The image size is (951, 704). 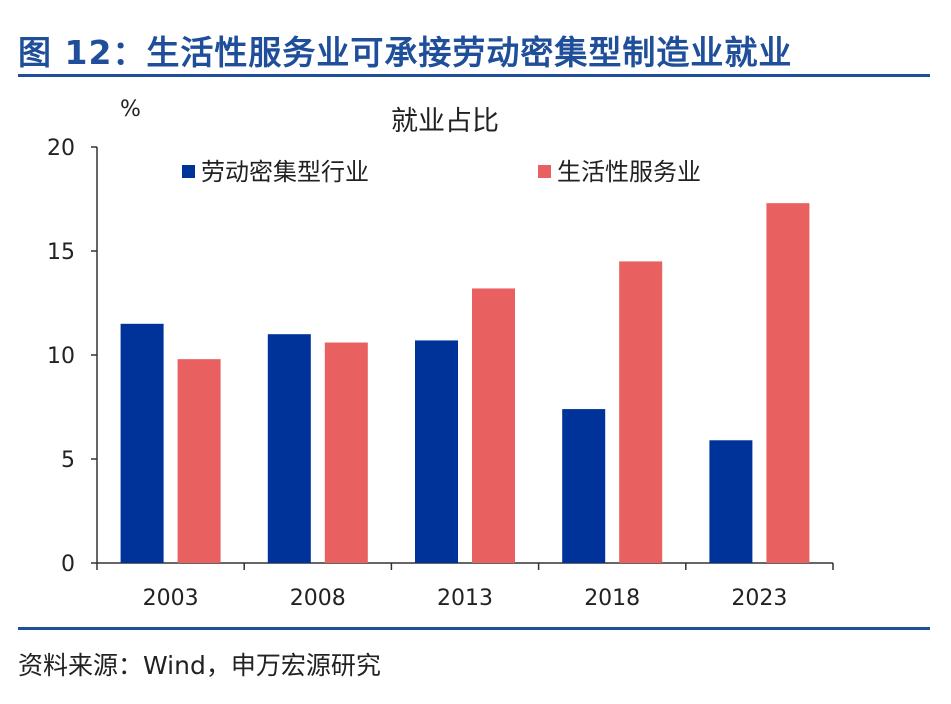 What do you see at coordinates (285, 172) in the screenshot?
I see `legend-label: 劳动密集型行业` at bounding box center [285, 172].